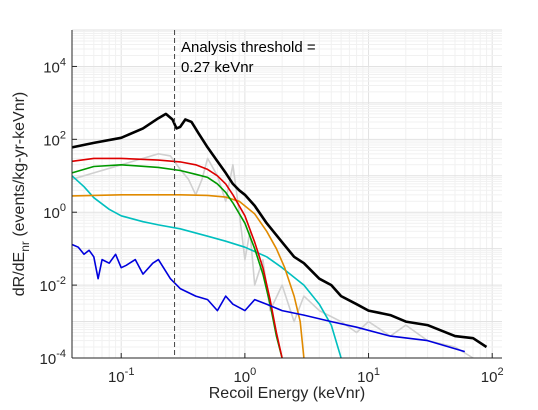 The height and width of the screenshot is (410, 538). I want to click on y-axis-label-prefix: dR/dE, so click(19, 274).